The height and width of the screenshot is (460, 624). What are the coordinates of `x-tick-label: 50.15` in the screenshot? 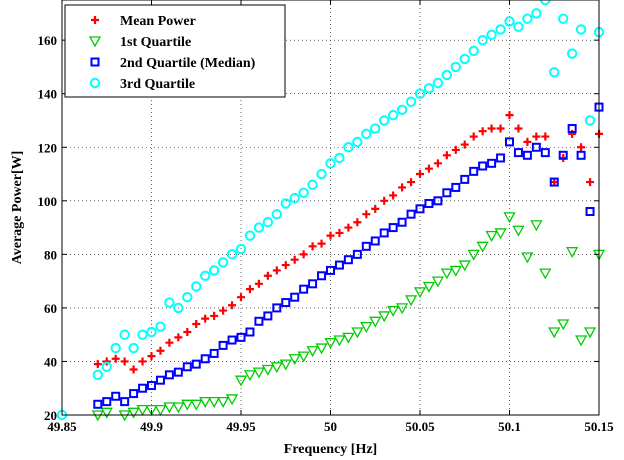 It's located at (599, 426).